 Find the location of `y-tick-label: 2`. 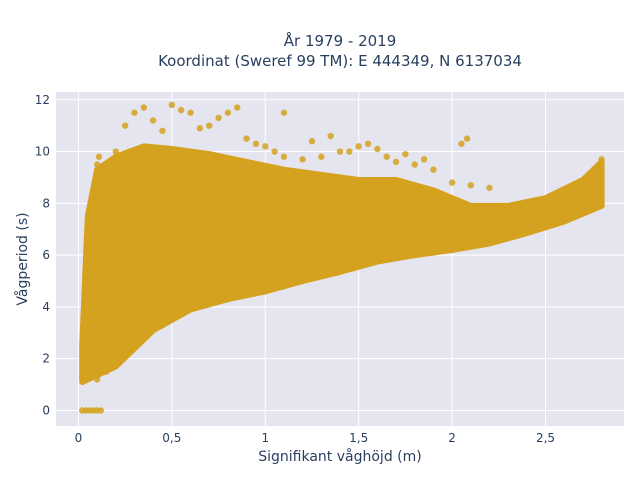

y-tick-label: 2 is located at coordinates (46, 359).